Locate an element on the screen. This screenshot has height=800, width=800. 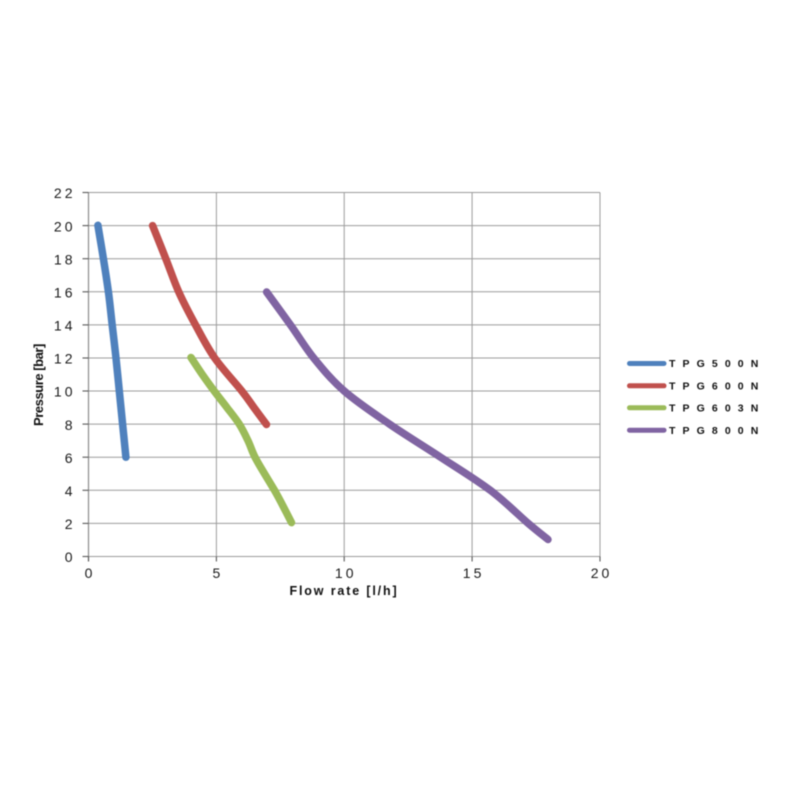
svg-text: 12 is located at coordinates (65, 359).